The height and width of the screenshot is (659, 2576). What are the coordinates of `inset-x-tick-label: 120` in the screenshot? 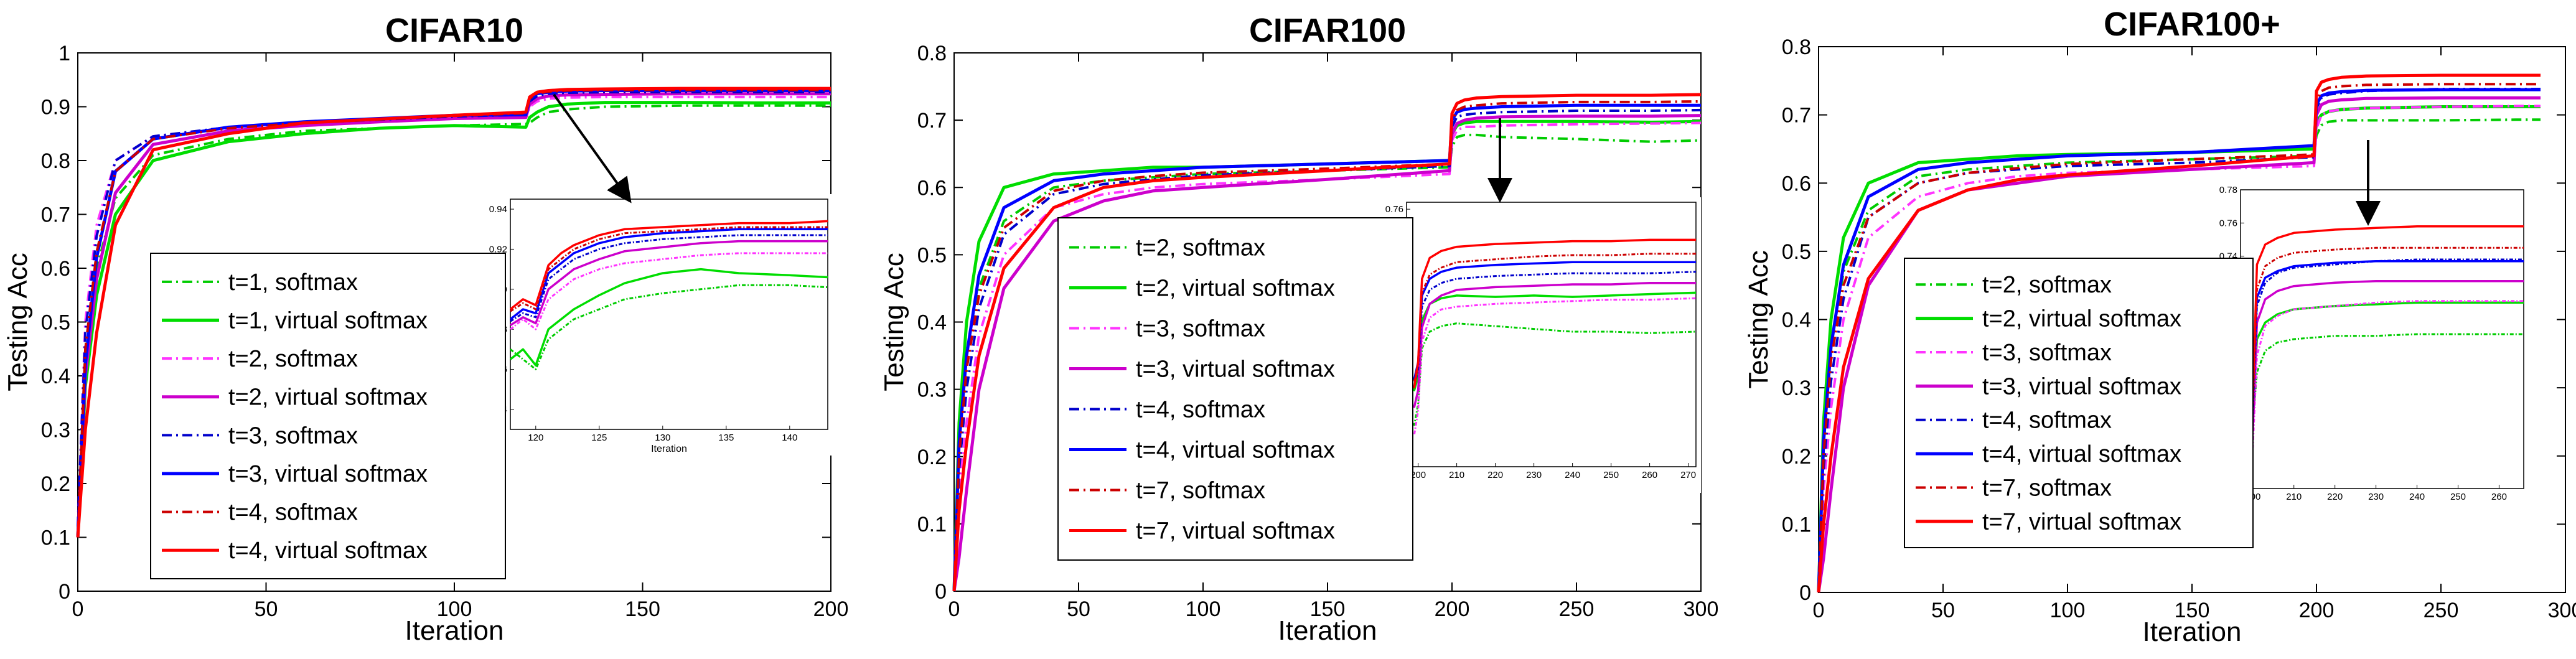 It's located at (535, 437).